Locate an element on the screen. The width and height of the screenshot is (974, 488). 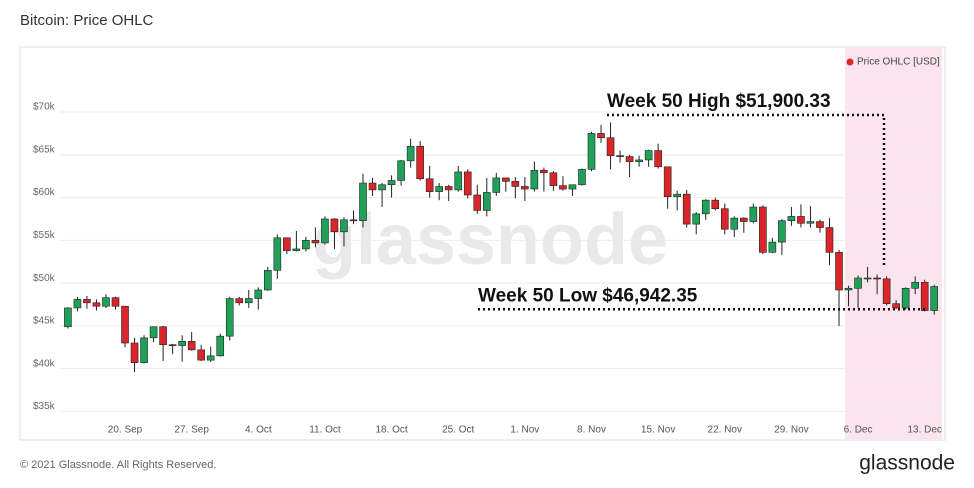
x-tick-label: 27. Sep is located at coordinates (191, 430).